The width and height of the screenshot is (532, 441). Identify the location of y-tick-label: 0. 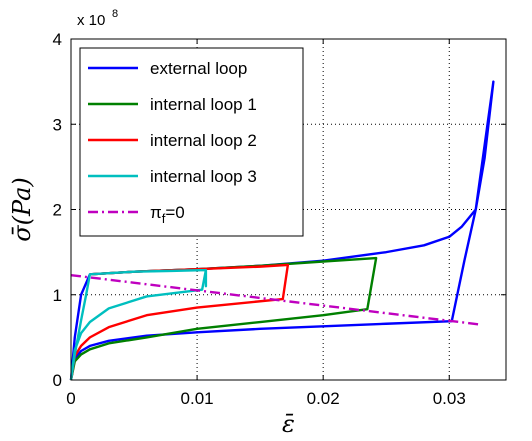
(57, 380).